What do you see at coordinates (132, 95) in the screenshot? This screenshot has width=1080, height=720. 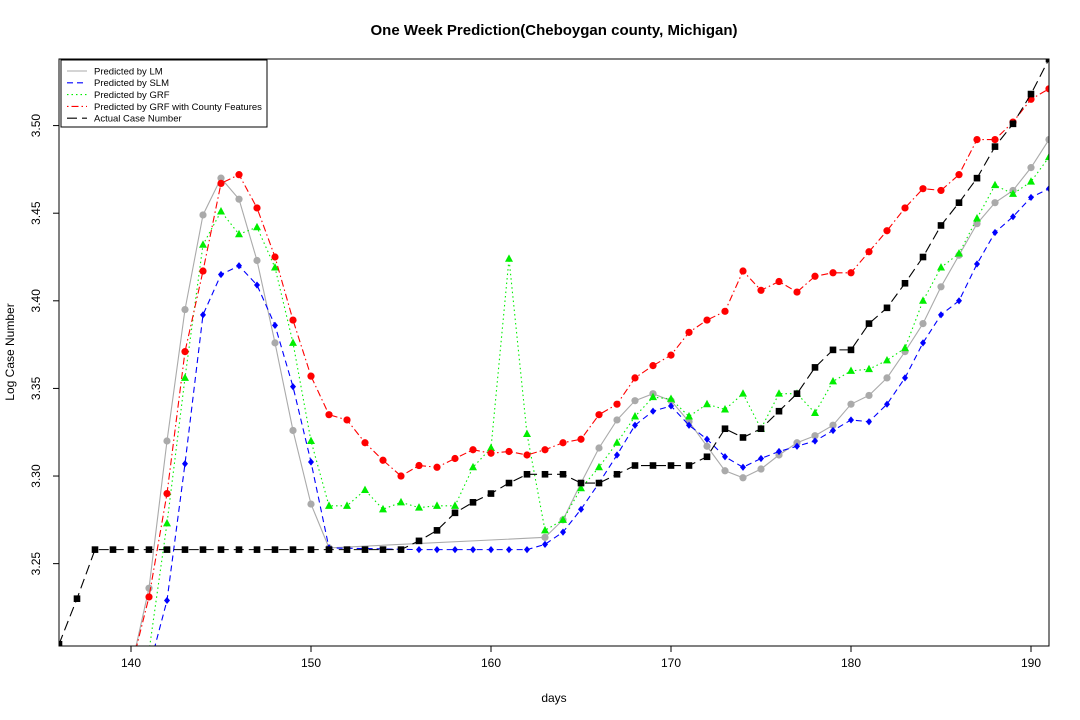 I see `legend-label: Predicted by GRF` at bounding box center [132, 95].